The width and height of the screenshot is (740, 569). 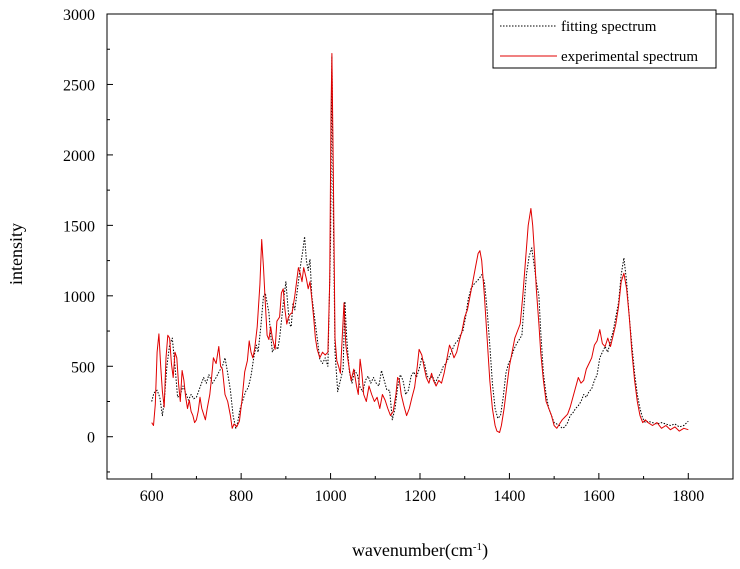 I want to click on y-tick-label-500: 500, so click(x=83, y=367).